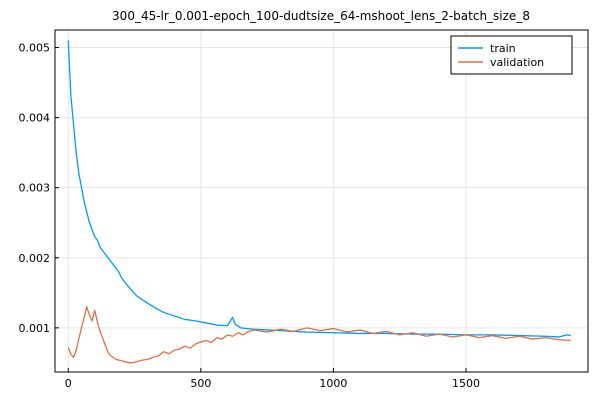 This screenshot has width=600, height=400. What do you see at coordinates (319, 335) in the screenshot?
I see `series-line-validation` at bounding box center [319, 335].